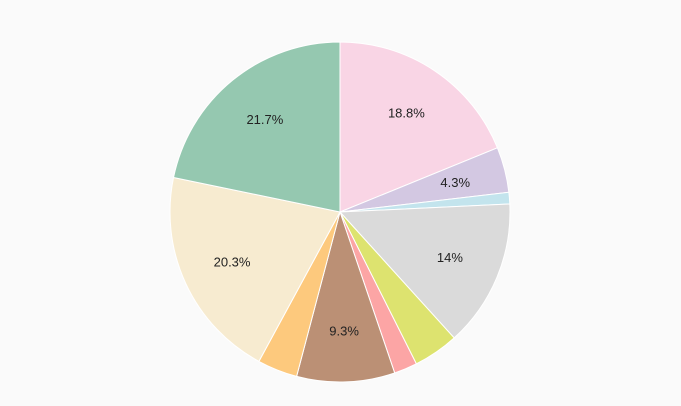 This screenshot has height=406, width=681. I want to click on pie-slice-label-6: 9.3%, so click(344, 330).